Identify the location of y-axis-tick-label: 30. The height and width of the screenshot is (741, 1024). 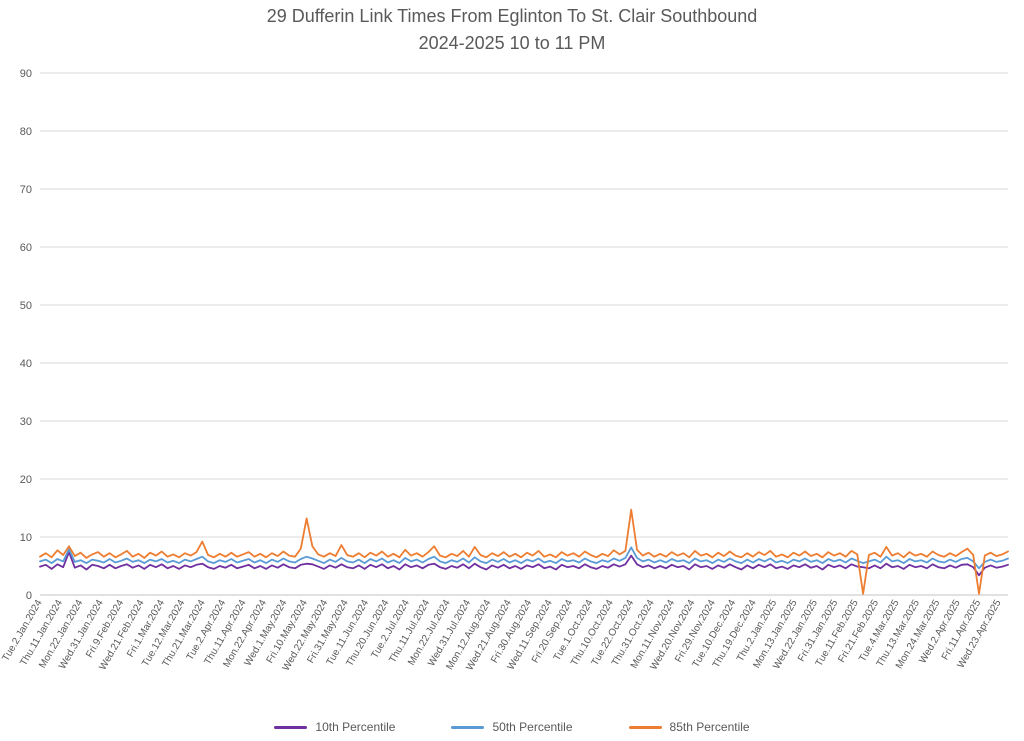
(26, 422).